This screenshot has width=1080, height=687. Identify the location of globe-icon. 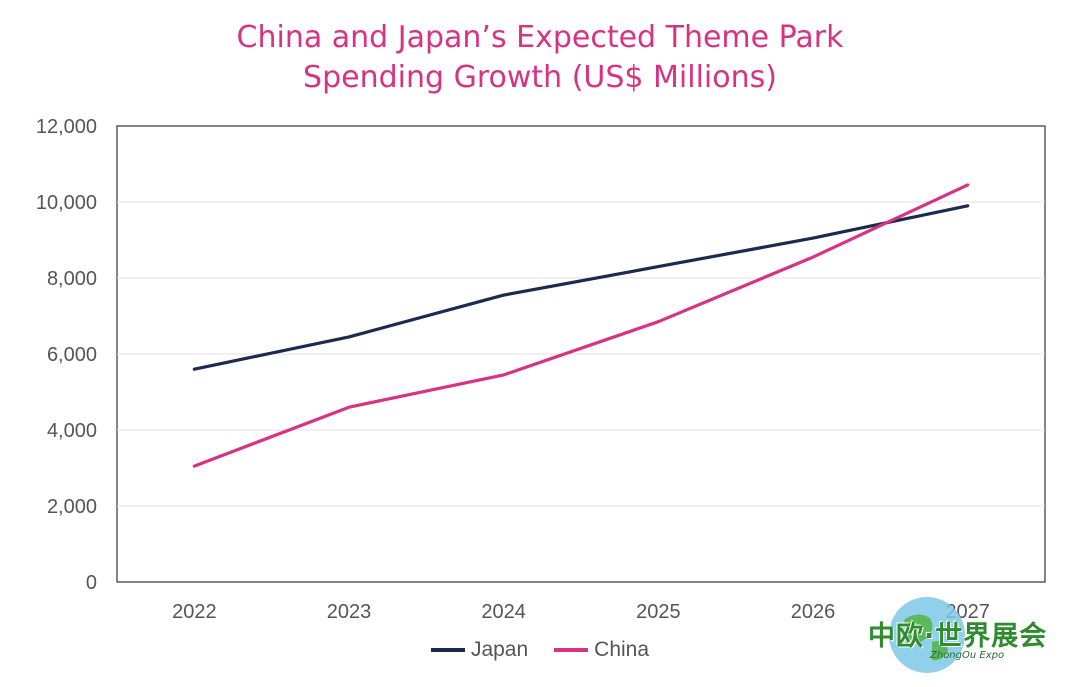
(927, 635).